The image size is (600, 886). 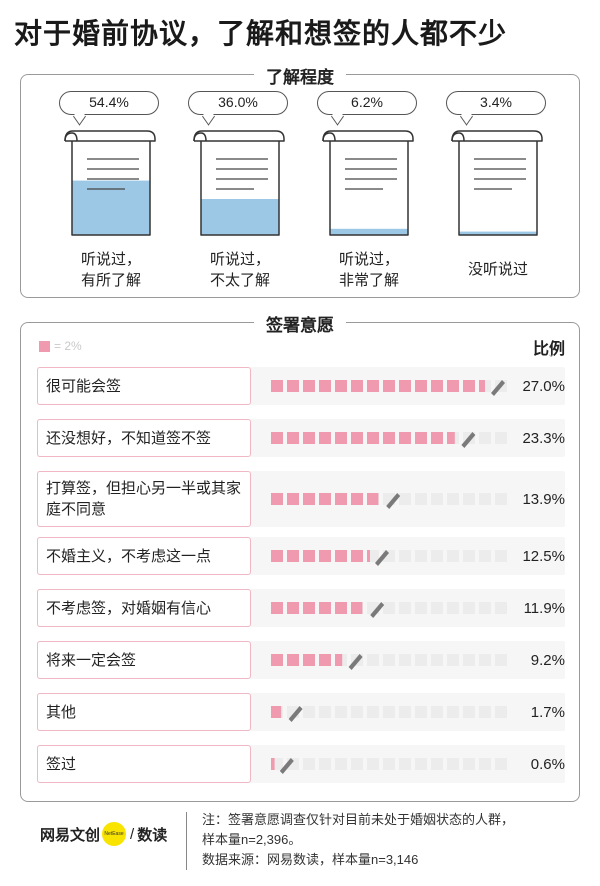 I want to click on row-value: 12.5%, so click(x=543, y=556).